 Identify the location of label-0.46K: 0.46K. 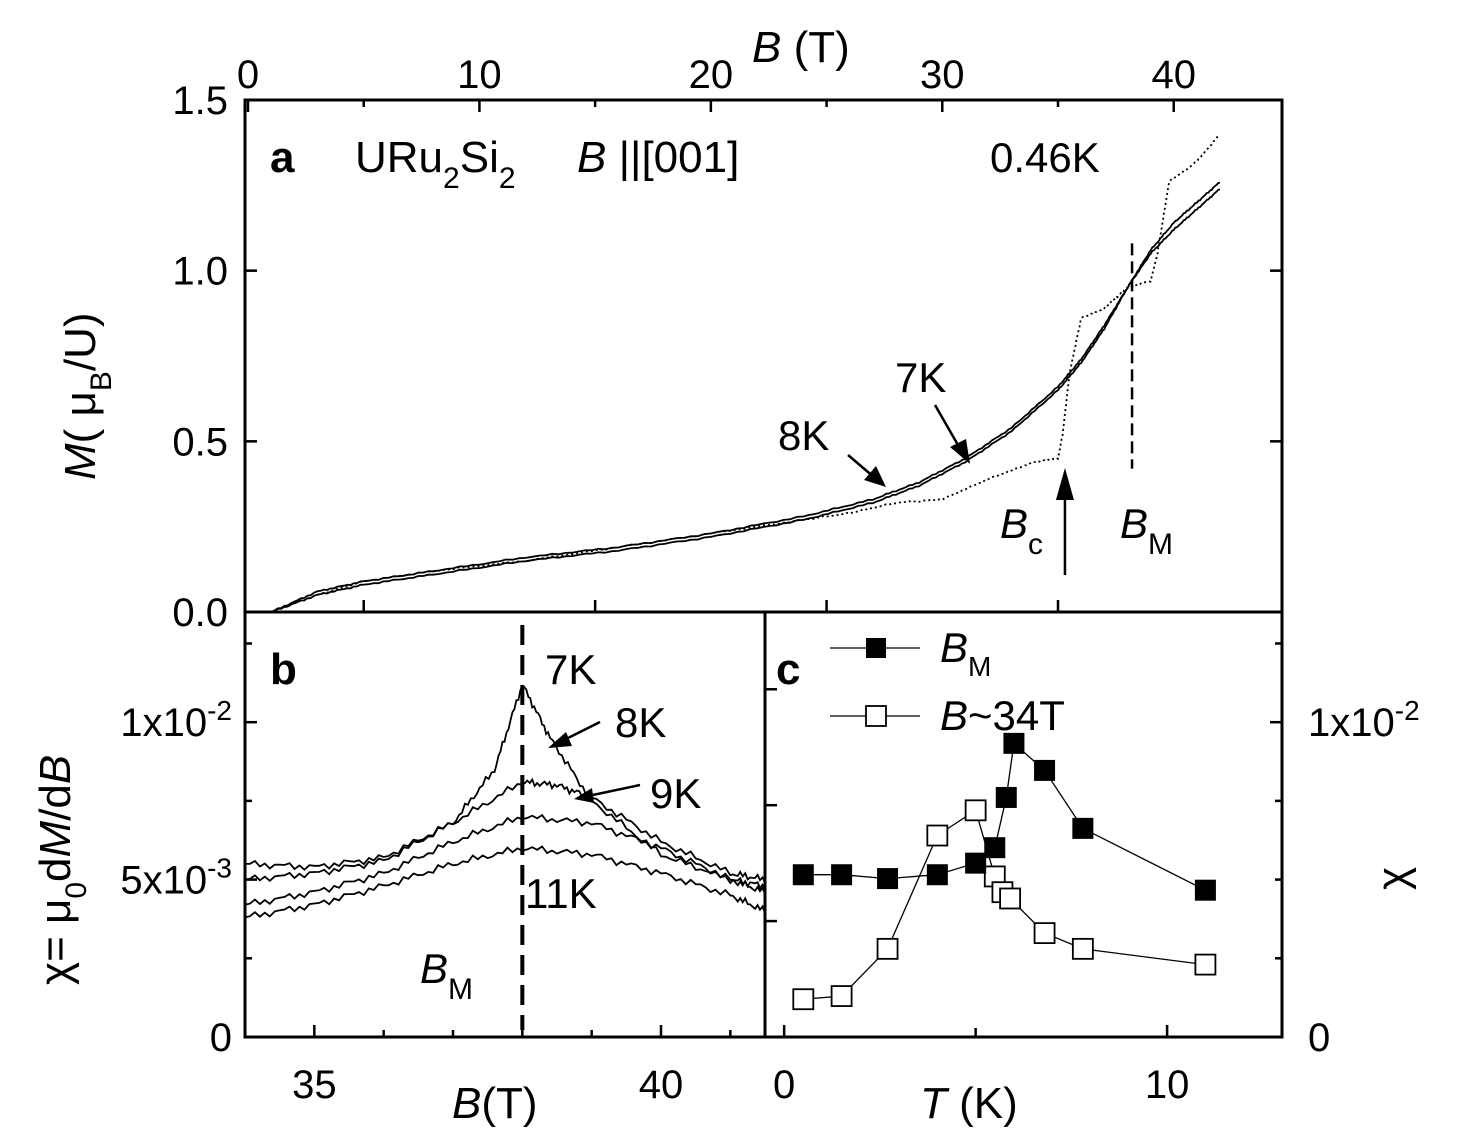
(1045, 157).